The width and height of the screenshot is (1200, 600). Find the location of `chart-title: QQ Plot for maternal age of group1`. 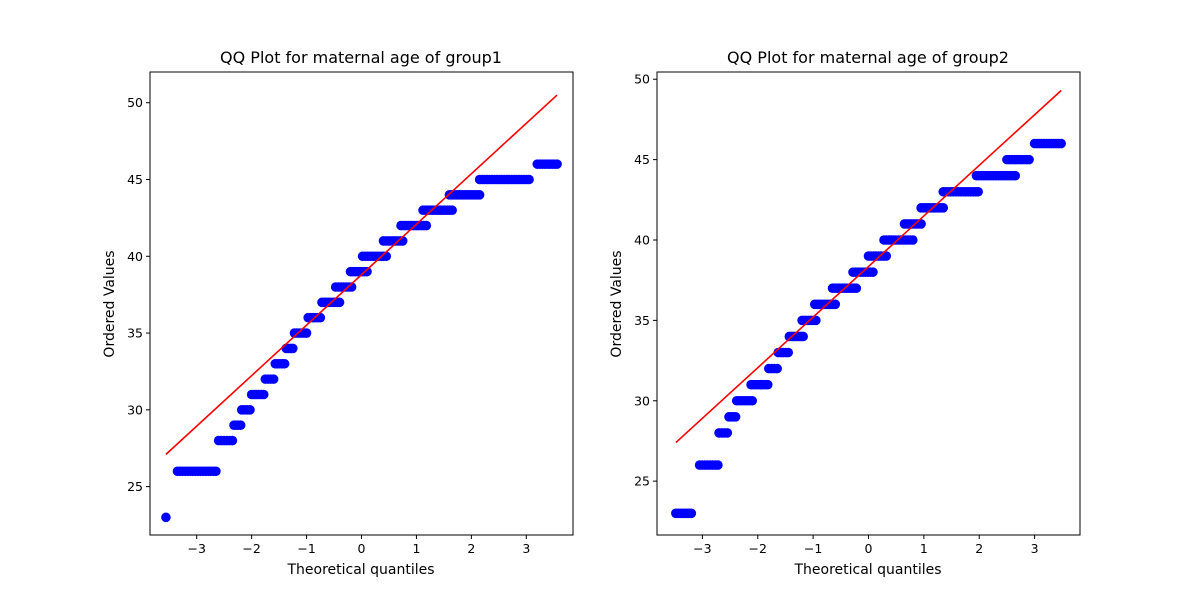

chart-title: QQ Plot for maternal age of group1 is located at coordinates (361, 57).